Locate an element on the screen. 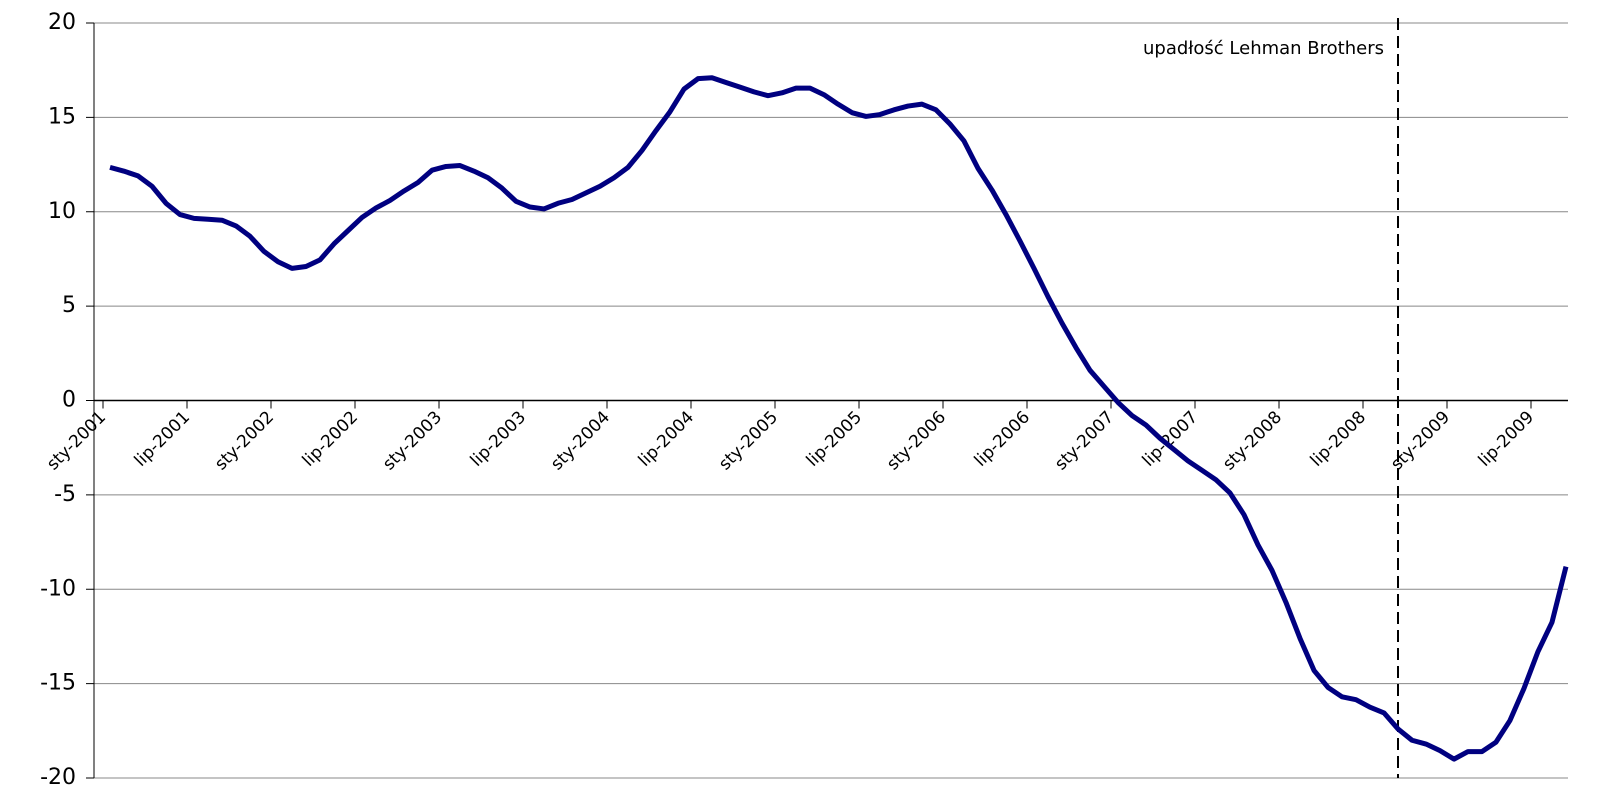  x-tick-label: lip-2008 is located at coordinates (1338, 438).